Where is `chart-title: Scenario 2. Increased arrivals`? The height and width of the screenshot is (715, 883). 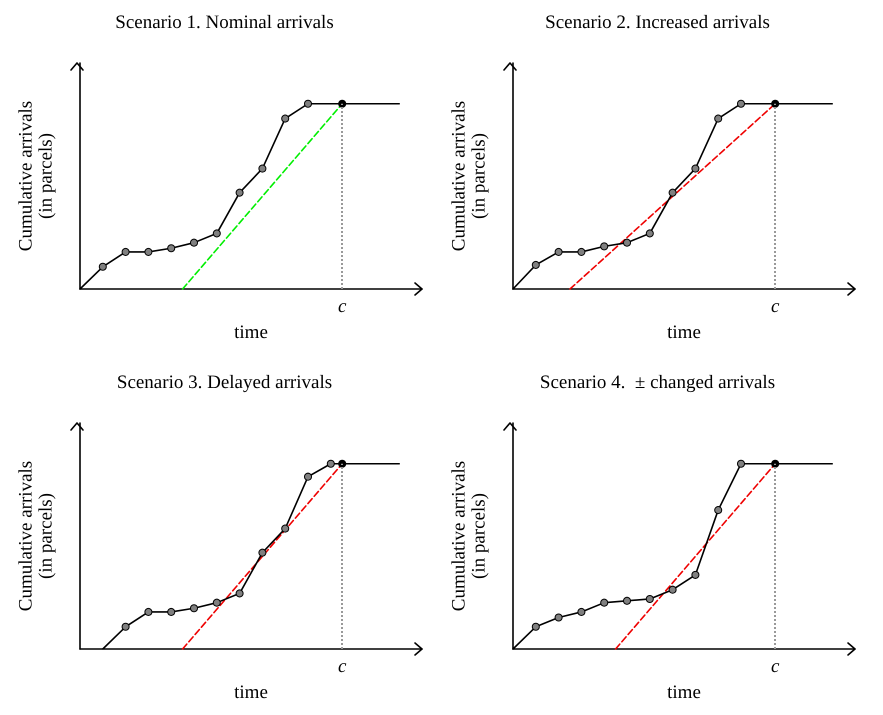 chart-title: Scenario 2. Increased arrivals is located at coordinates (657, 22).